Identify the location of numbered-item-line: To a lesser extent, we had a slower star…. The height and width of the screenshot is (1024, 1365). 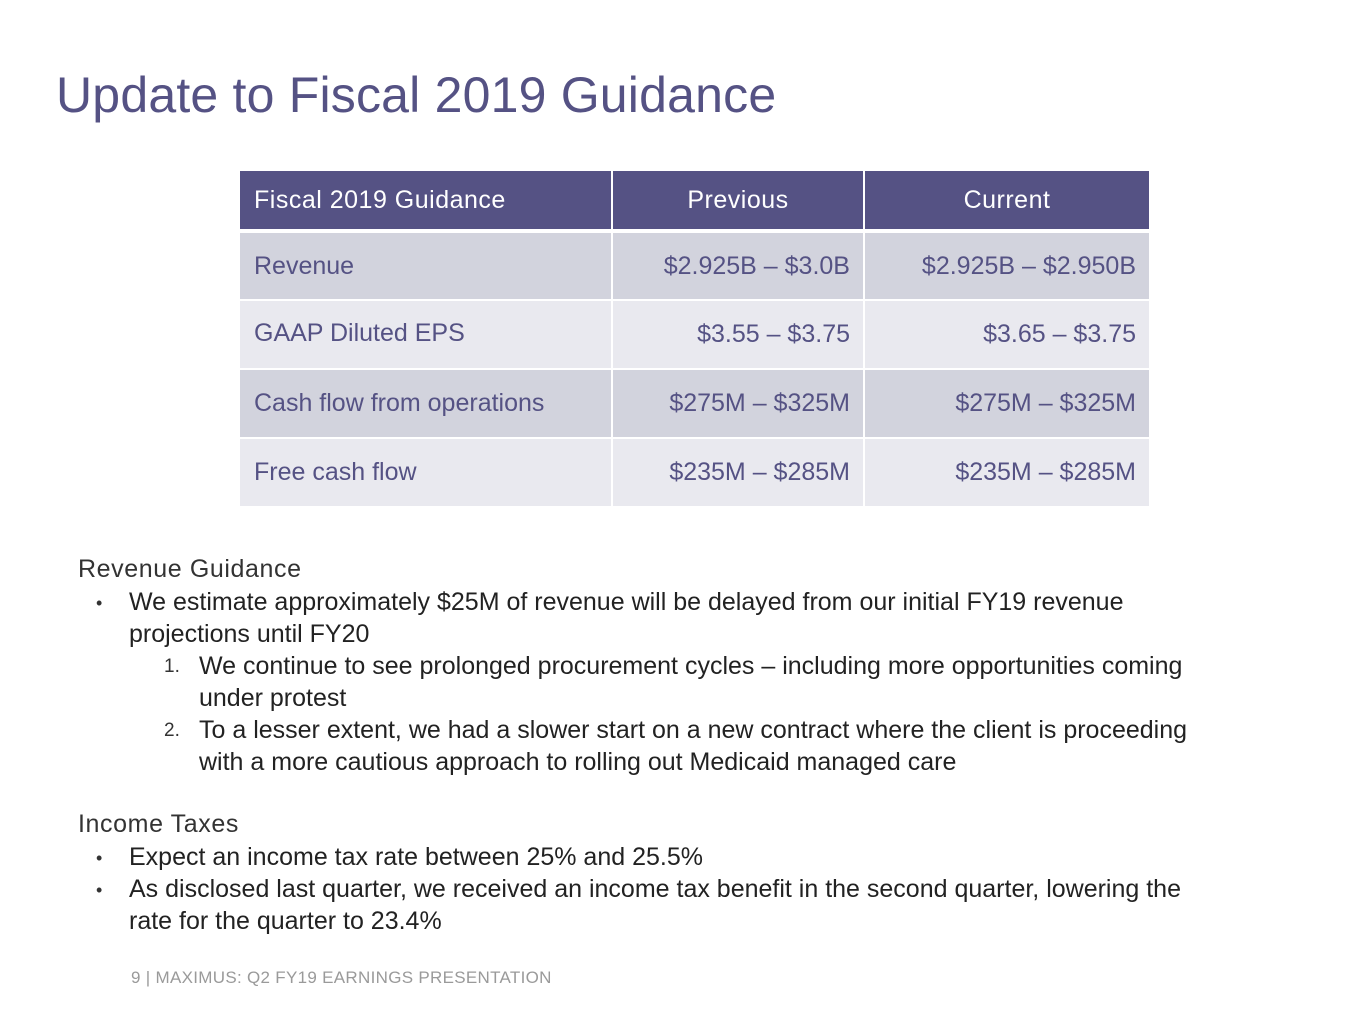
(693, 730).